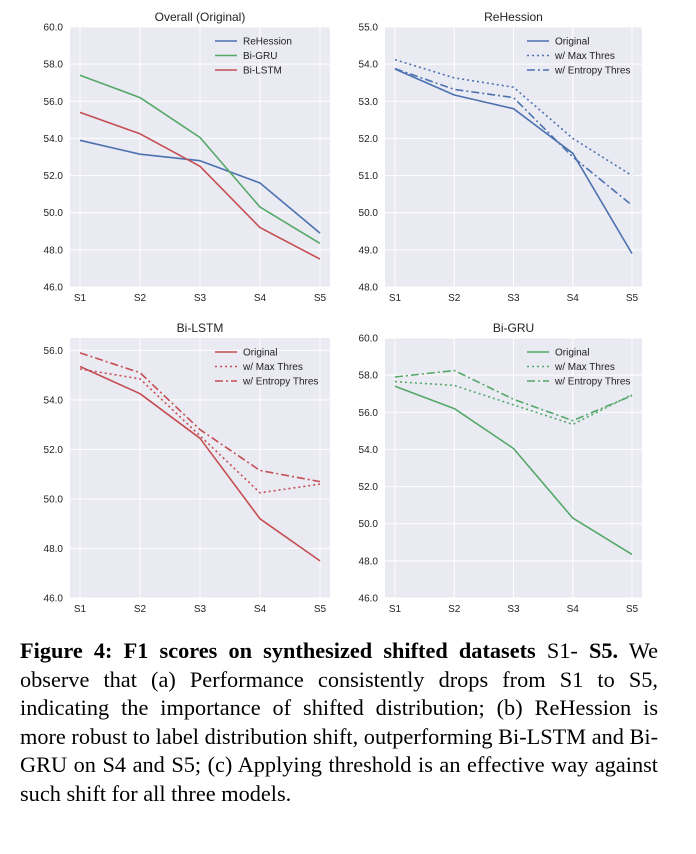 This screenshot has height=854, width=696. I want to click on y-tick-label: 51.0, so click(369, 176).